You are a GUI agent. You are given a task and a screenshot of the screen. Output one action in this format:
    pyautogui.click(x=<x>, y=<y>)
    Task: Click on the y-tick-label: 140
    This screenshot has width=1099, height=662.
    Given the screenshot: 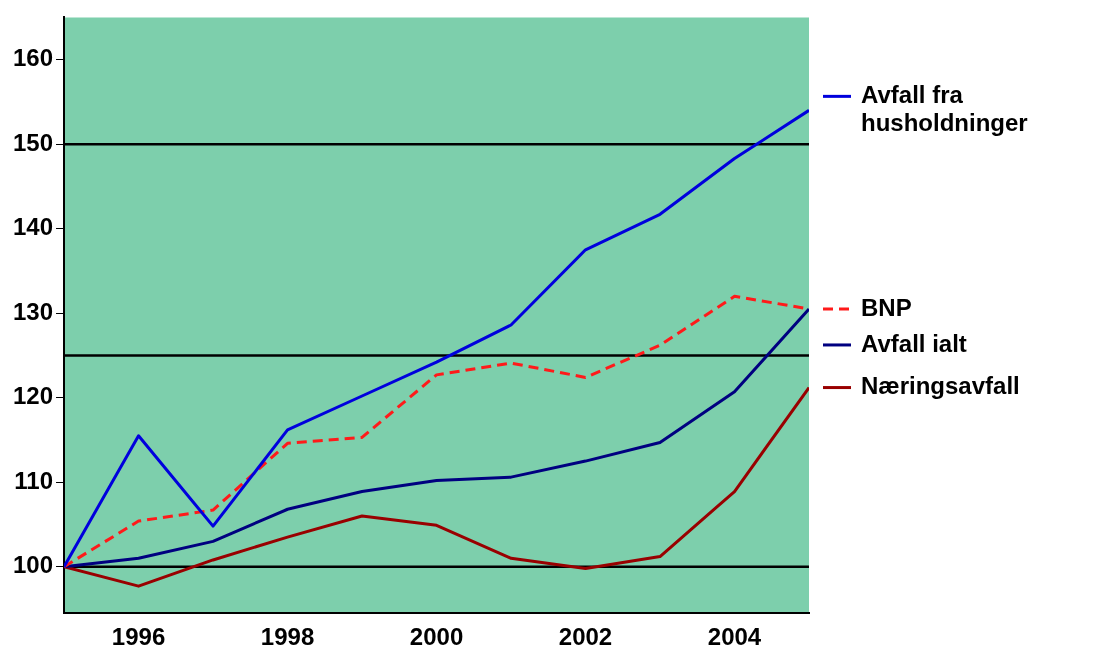 What is the action you would take?
    pyautogui.click(x=33, y=227)
    